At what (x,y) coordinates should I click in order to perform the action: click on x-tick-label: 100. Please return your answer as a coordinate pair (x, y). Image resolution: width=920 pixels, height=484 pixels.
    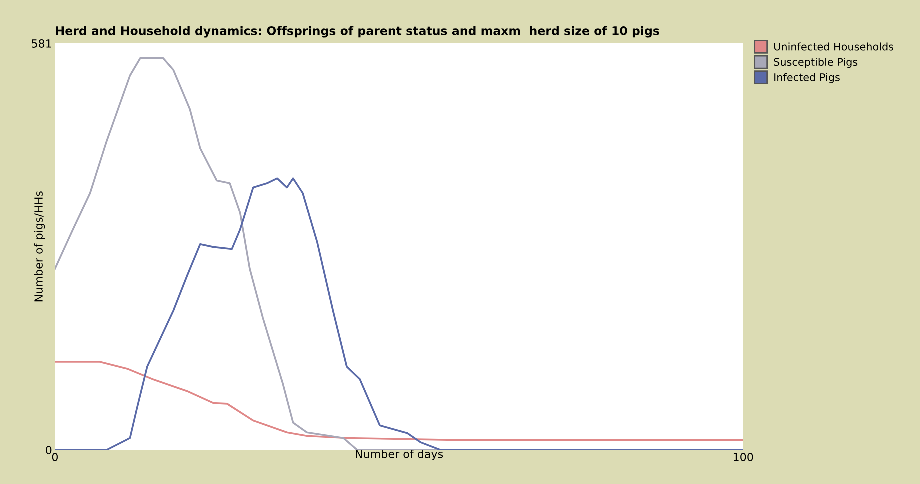
    Looking at the image, I should click on (744, 457).